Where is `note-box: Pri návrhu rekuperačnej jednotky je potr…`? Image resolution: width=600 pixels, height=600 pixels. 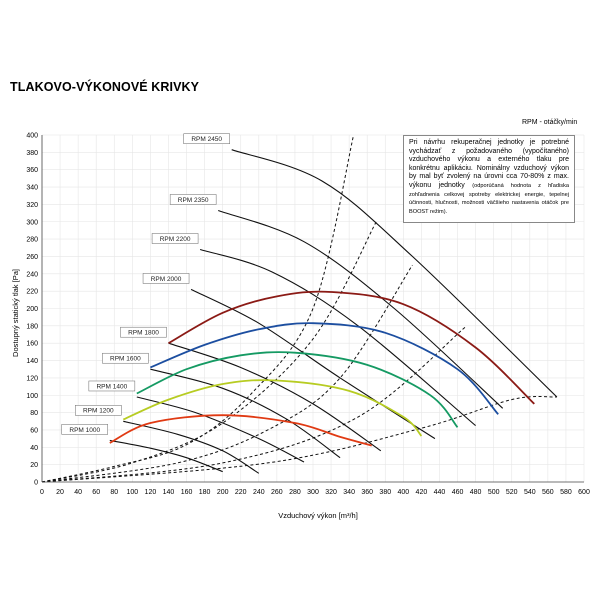 note-box: Pri návrhu rekuperačnej jednotky je potr… is located at coordinates (489, 179).